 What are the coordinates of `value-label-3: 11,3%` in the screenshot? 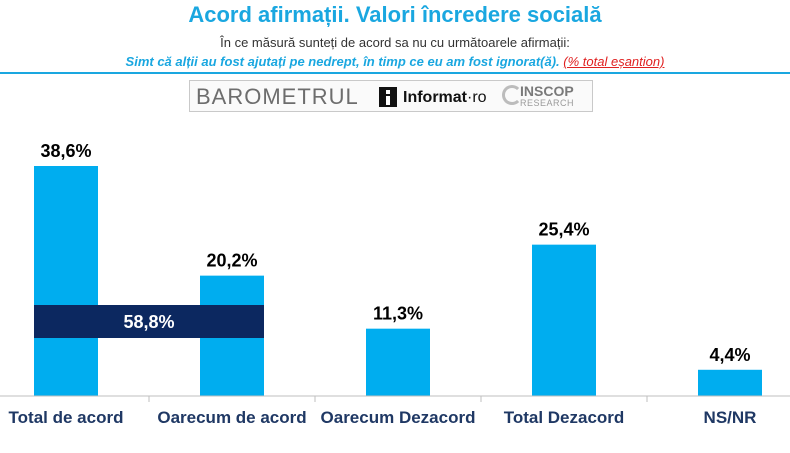 It's located at (398, 314).